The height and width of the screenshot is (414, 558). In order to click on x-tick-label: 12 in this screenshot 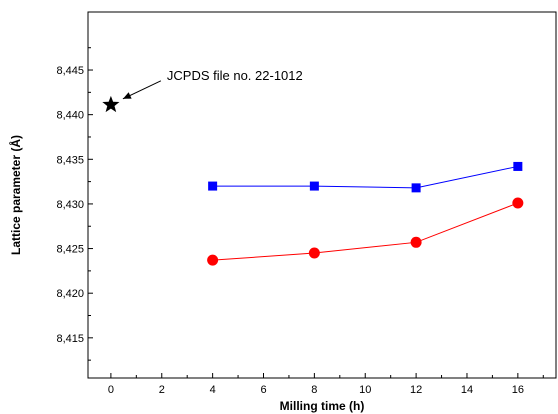, I will do `click(416, 390)`.